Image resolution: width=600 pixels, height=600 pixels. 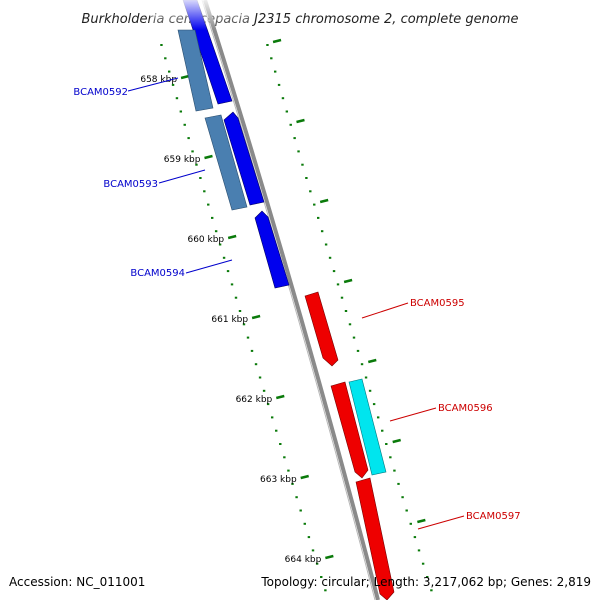 I want to click on gene-feature-bcam0594, so click(x=272, y=249).